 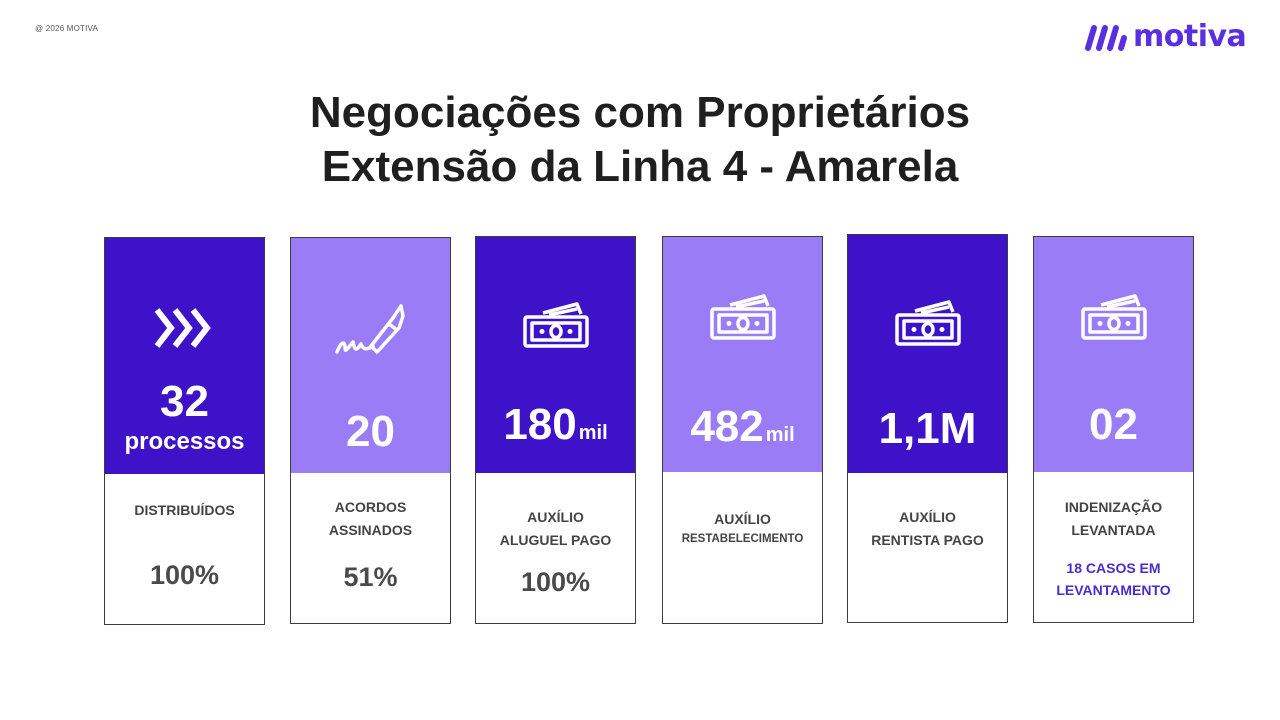 What do you see at coordinates (927, 540) in the screenshot?
I see `card-label-line-2: RENTISTA PAGO` at bounding box center [927, 540].